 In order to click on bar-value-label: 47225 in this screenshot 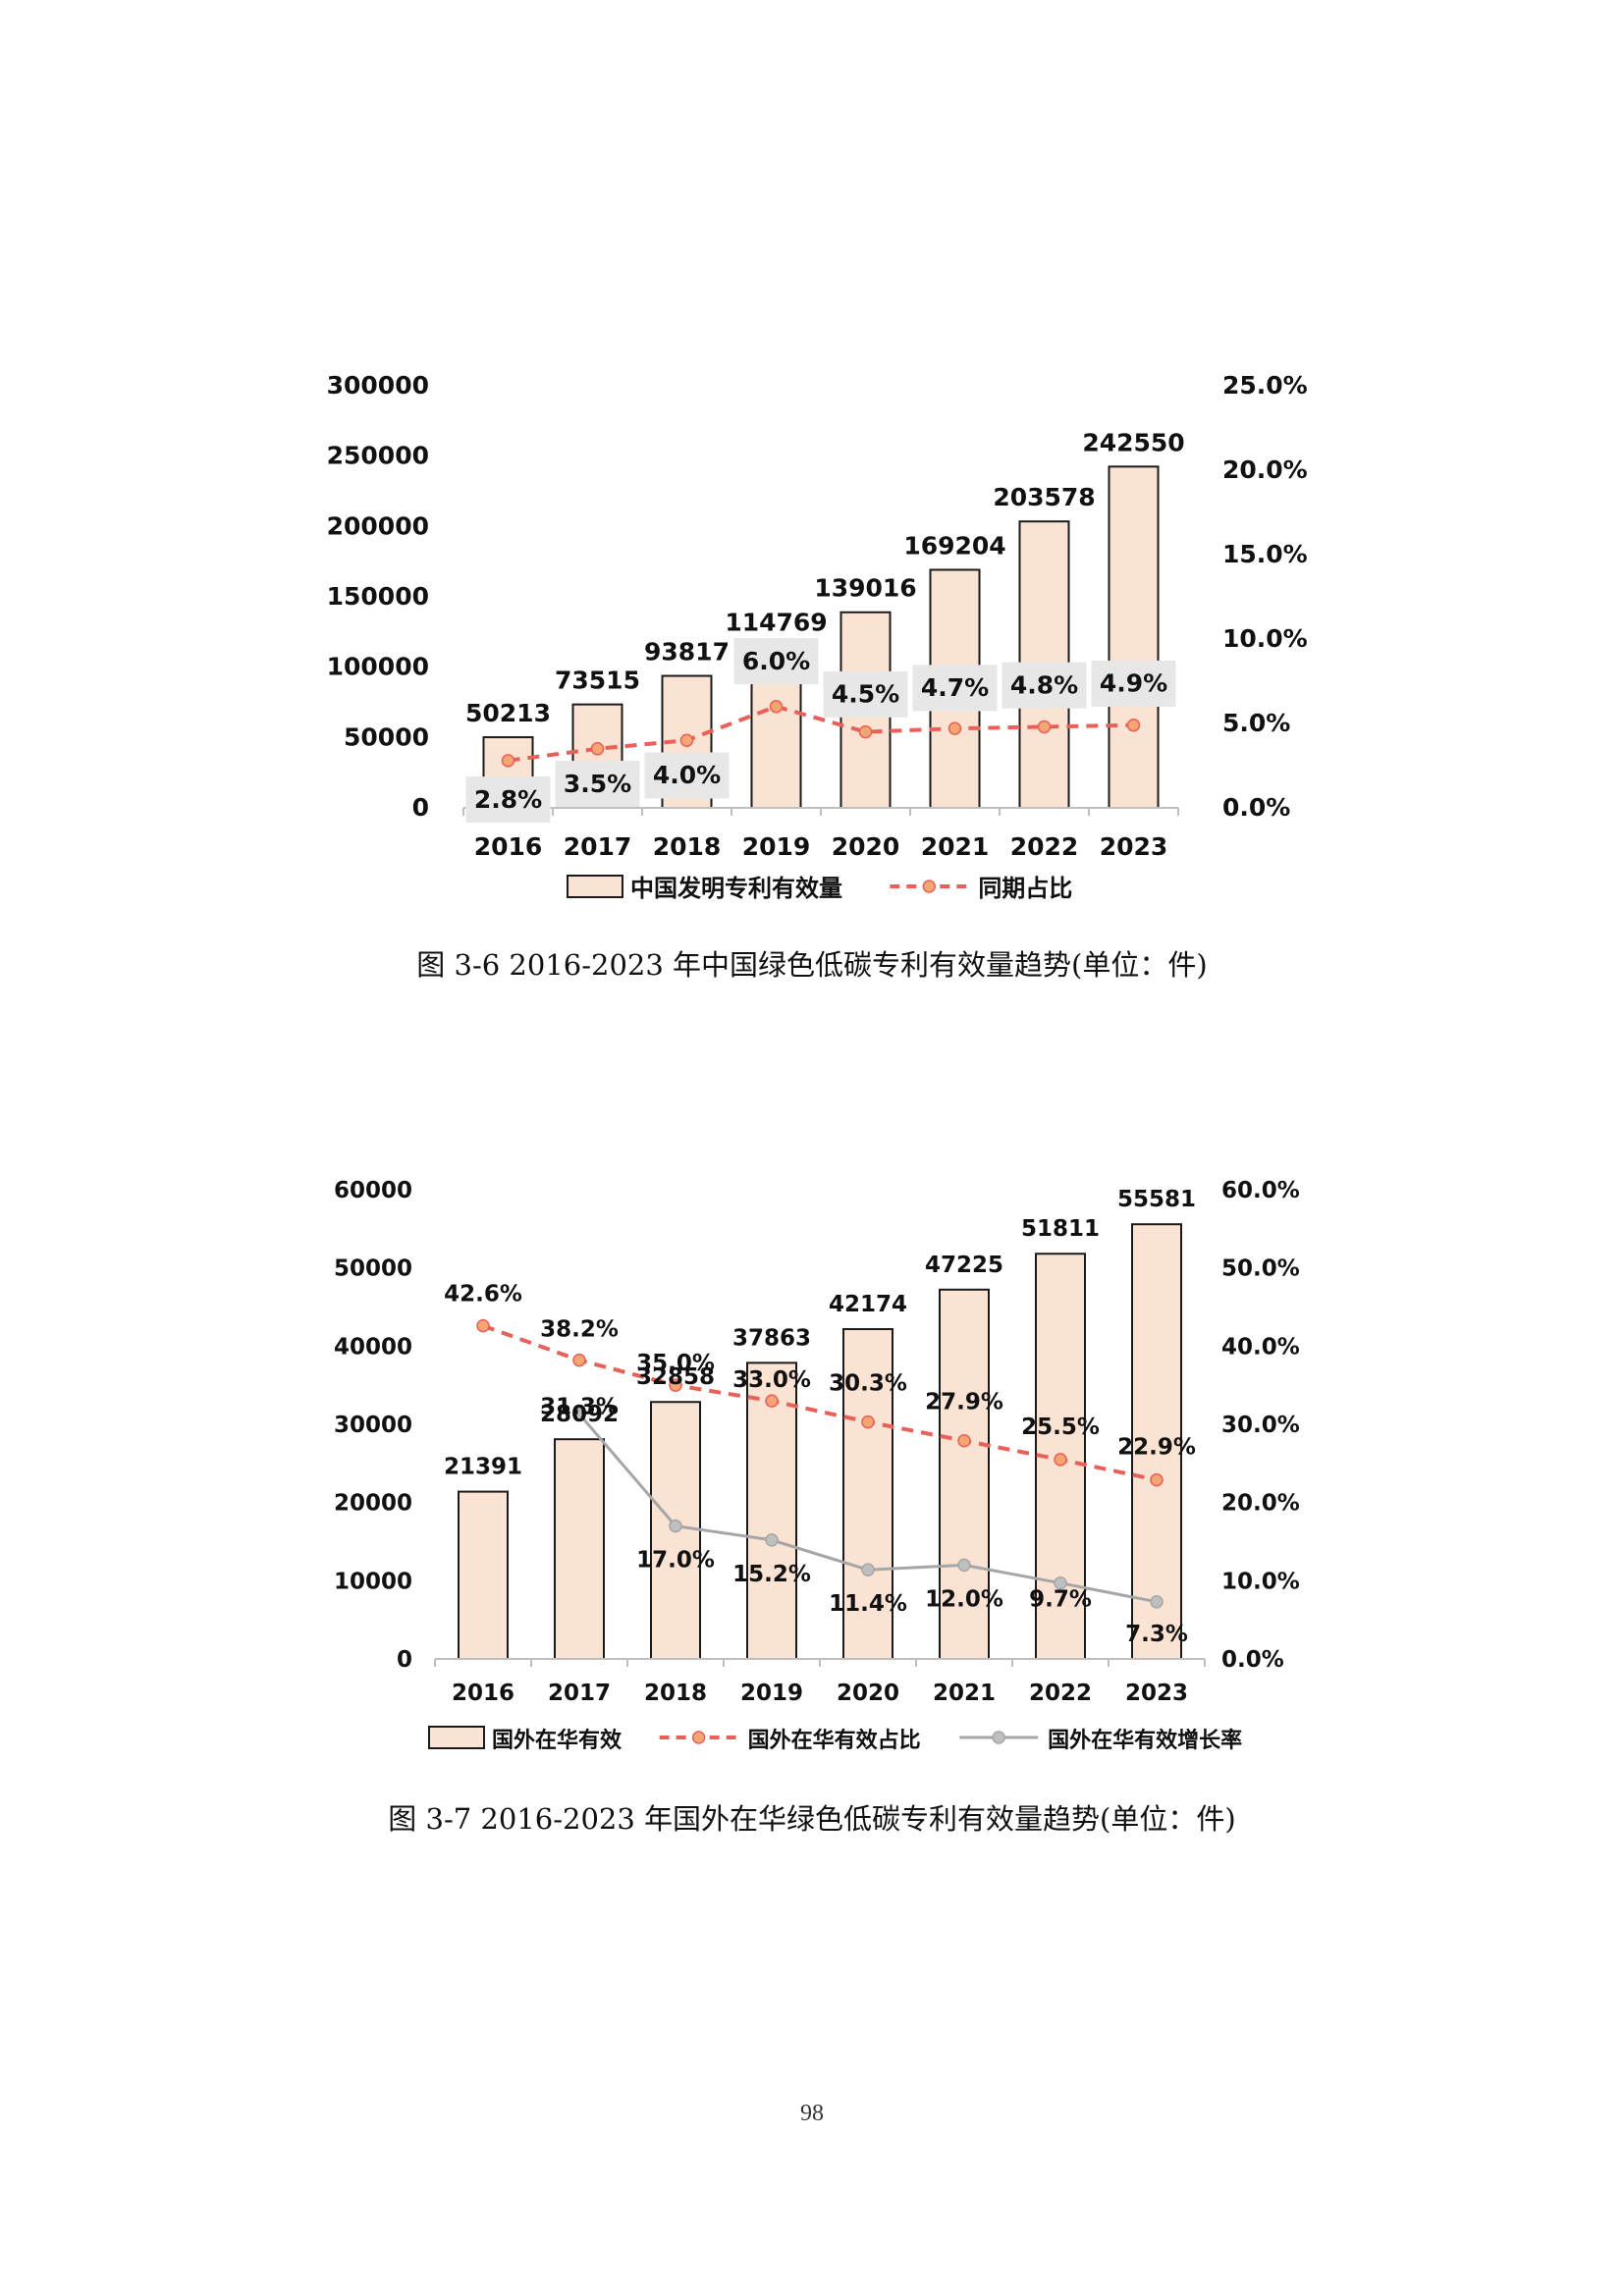, I will do `click(964, 1265)`.